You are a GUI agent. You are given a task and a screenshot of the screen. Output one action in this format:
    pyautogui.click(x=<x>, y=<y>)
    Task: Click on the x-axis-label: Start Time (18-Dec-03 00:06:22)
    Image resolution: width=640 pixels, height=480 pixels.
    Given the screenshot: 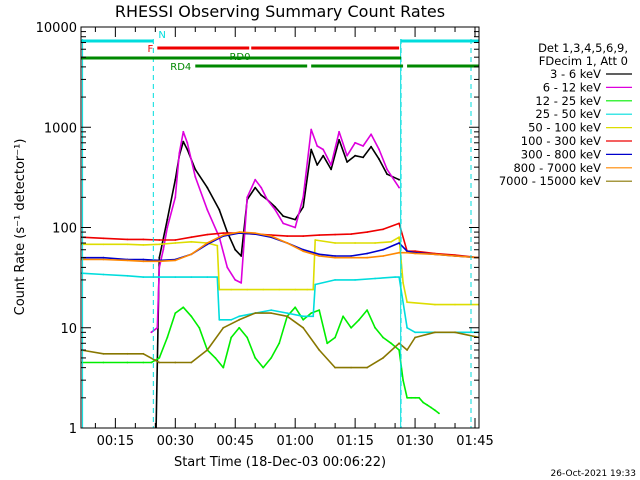 What is the action you would take?
    pyautogui.click(x=280, y=462)
    